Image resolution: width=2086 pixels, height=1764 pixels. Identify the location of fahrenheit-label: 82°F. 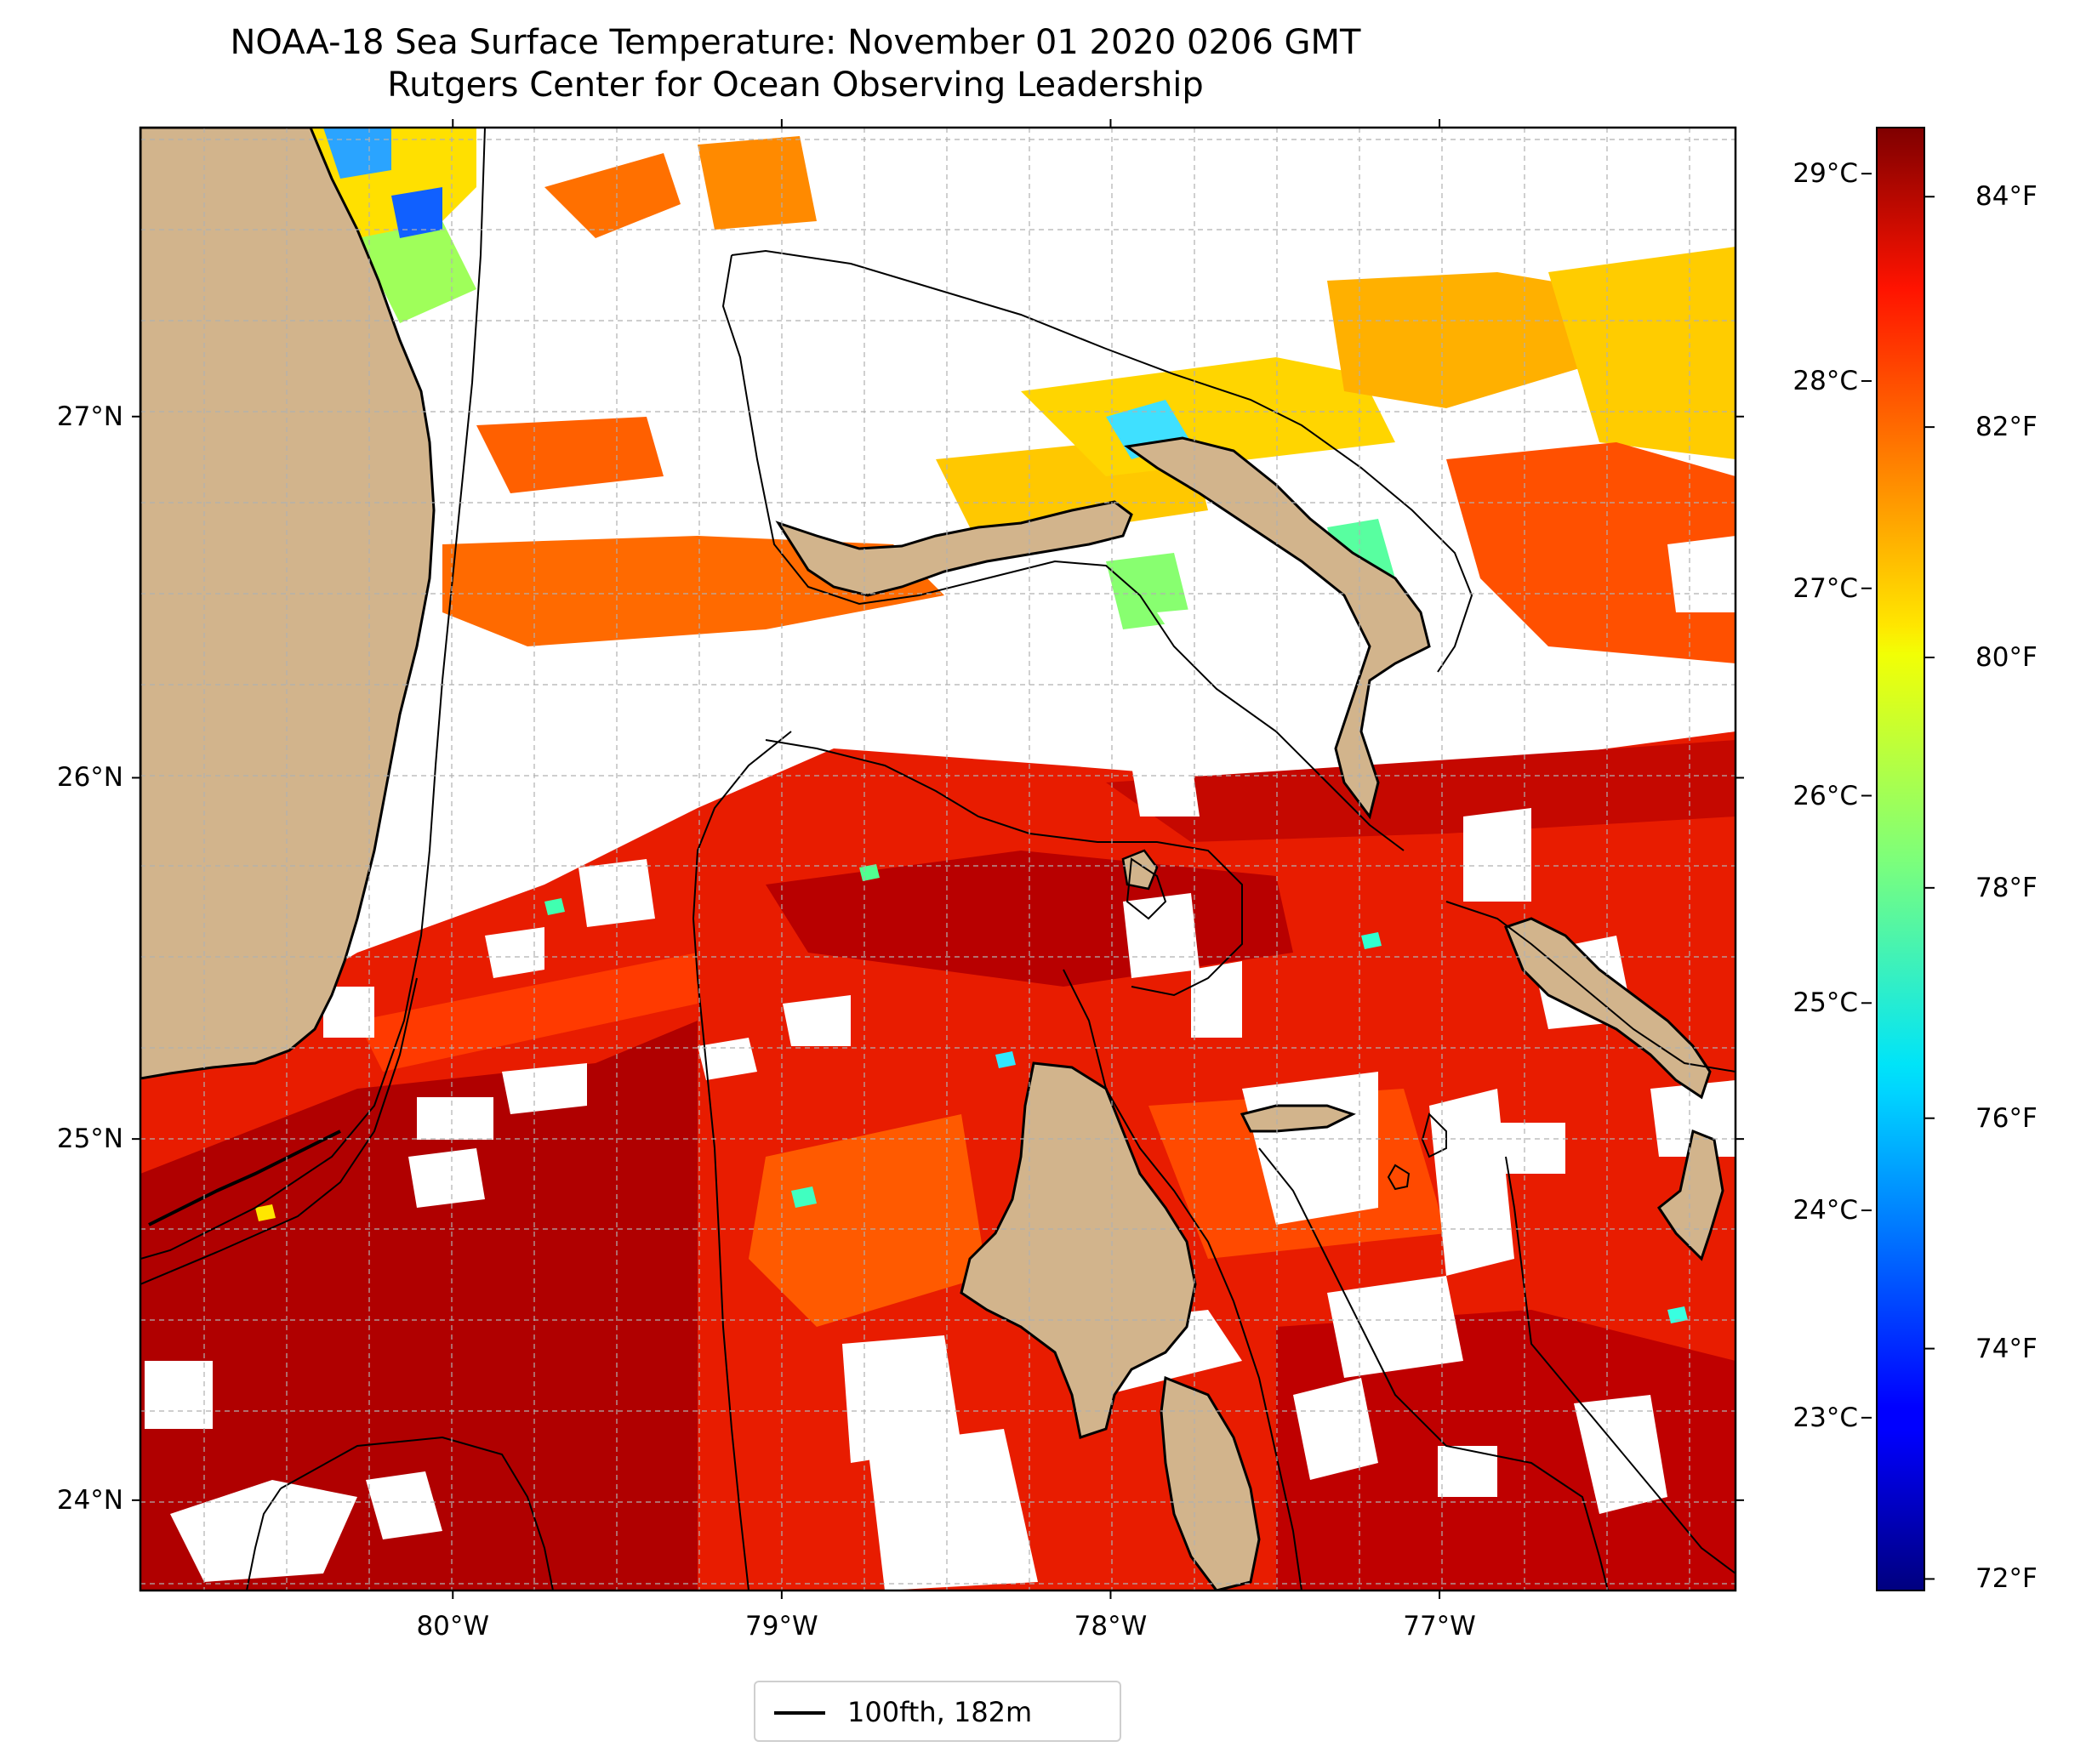
(2006, 427).